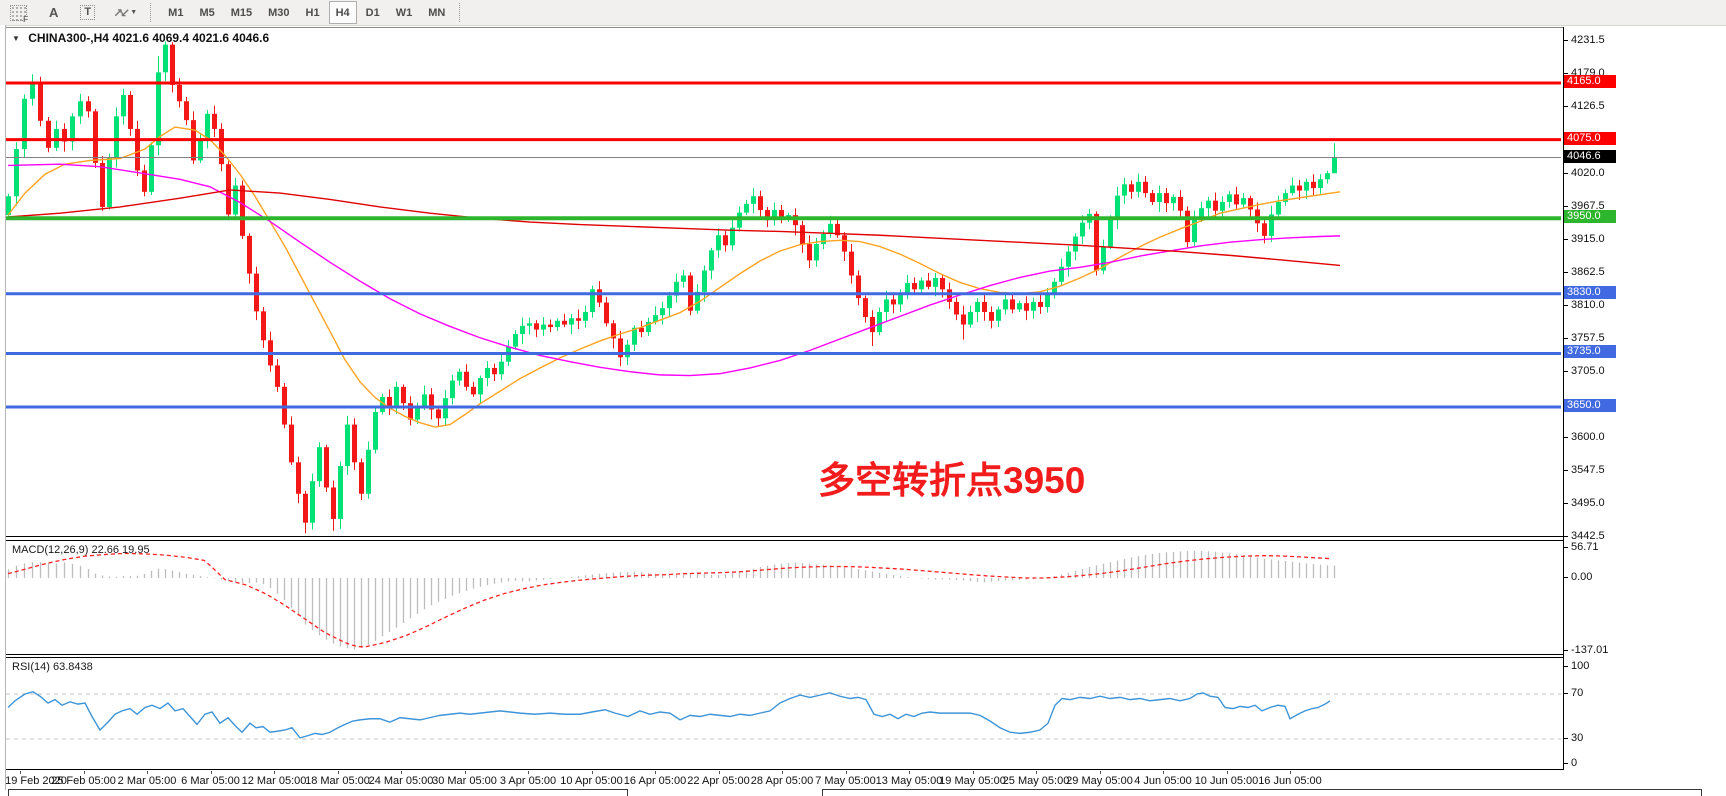 This screenshot has height=796, width=1726. I want to click on tf-button-MN: MN, so click(437, 12).